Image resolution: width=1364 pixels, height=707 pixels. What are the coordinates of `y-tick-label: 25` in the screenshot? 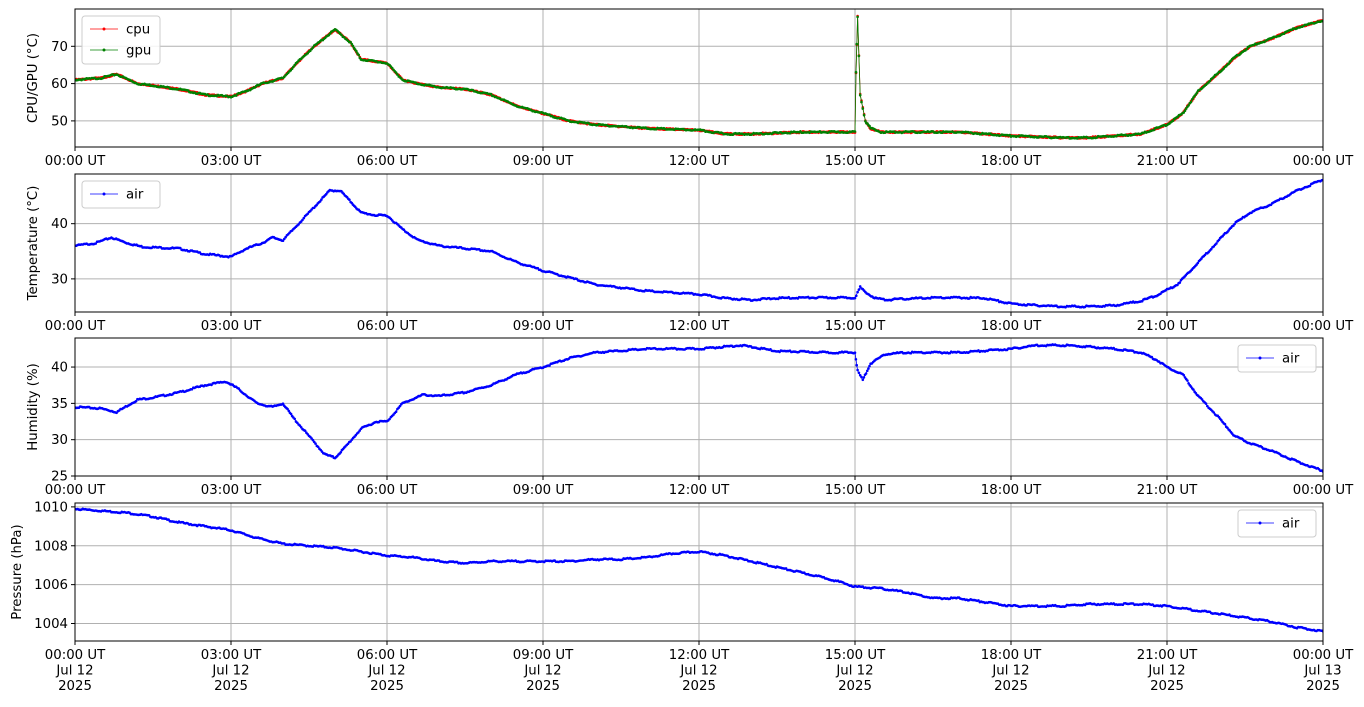 It's located at (59, 477).